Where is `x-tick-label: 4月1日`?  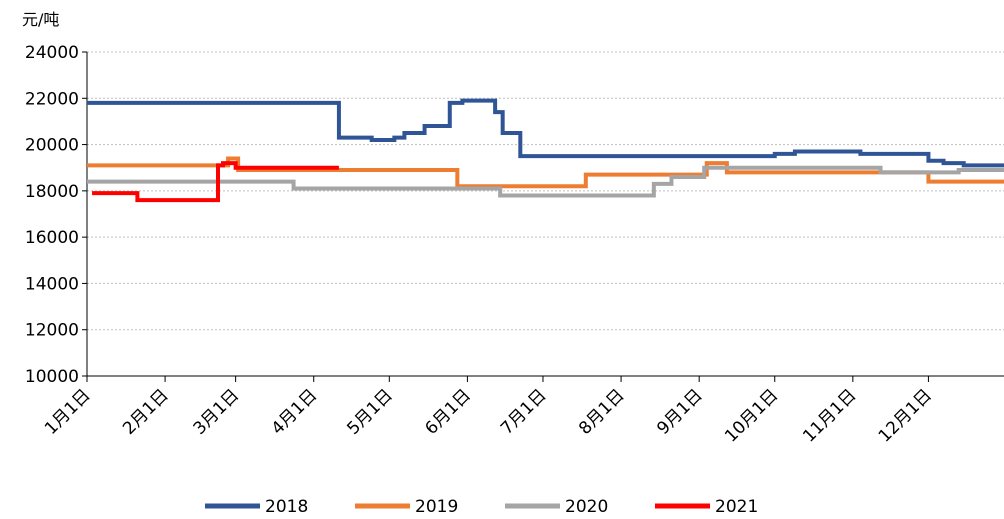
x-tick-label: 4月1日 is located at coordinates (294, 411).